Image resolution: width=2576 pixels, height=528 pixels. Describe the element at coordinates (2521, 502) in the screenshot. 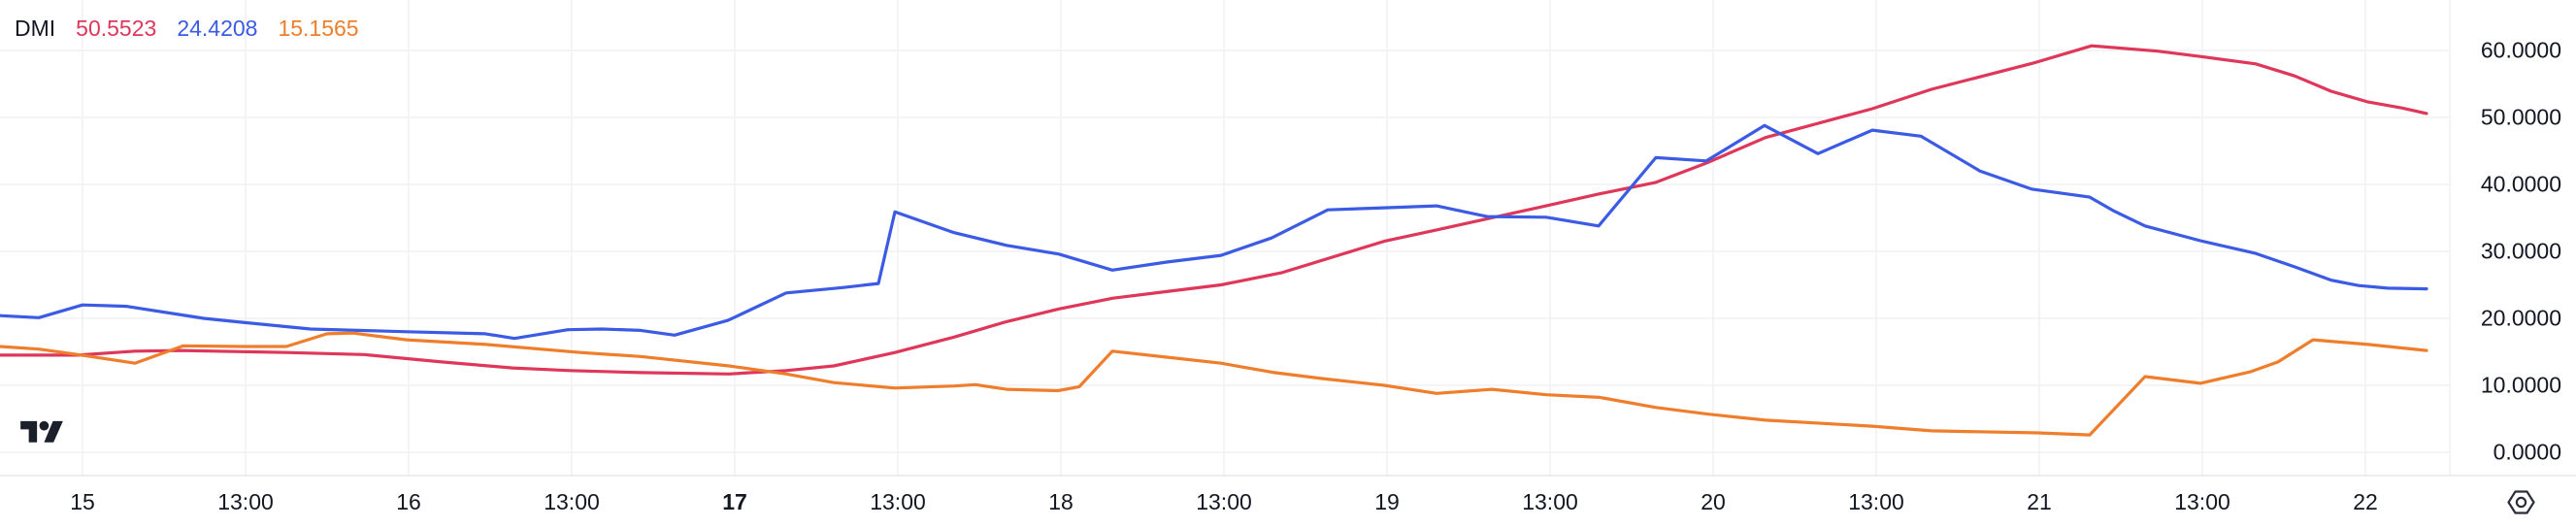

I see `settings-gear-icon` at that location.